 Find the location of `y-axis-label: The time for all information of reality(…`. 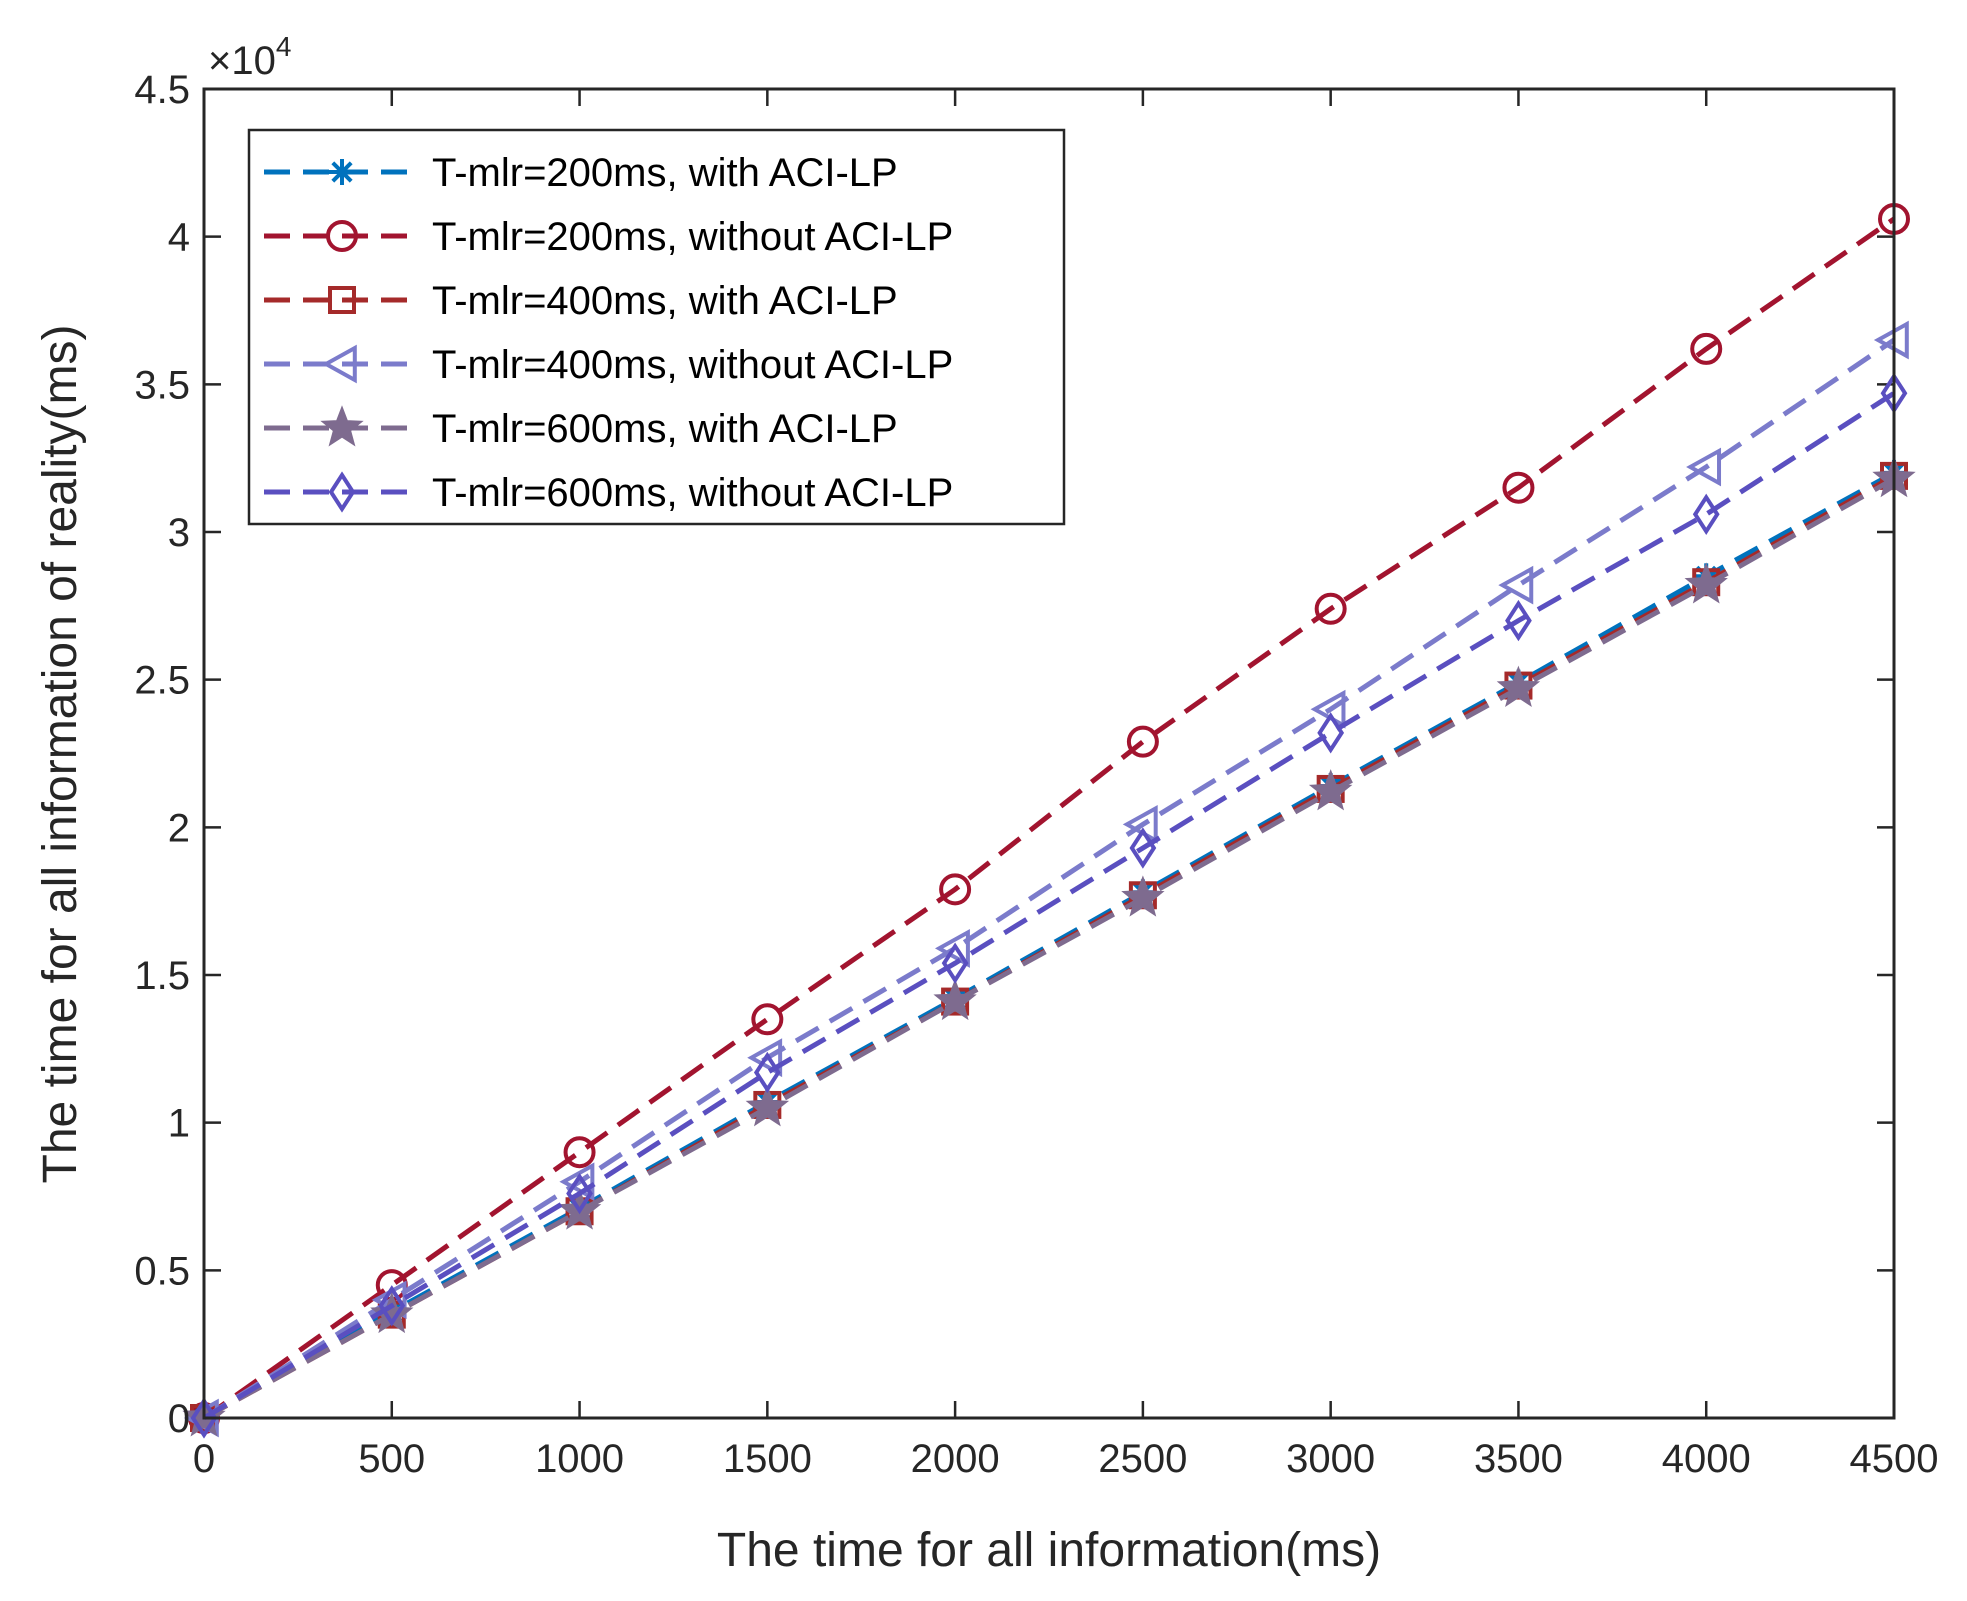

y-axis-label: The time for all information of reality(… is located at coordinates (60, 754).